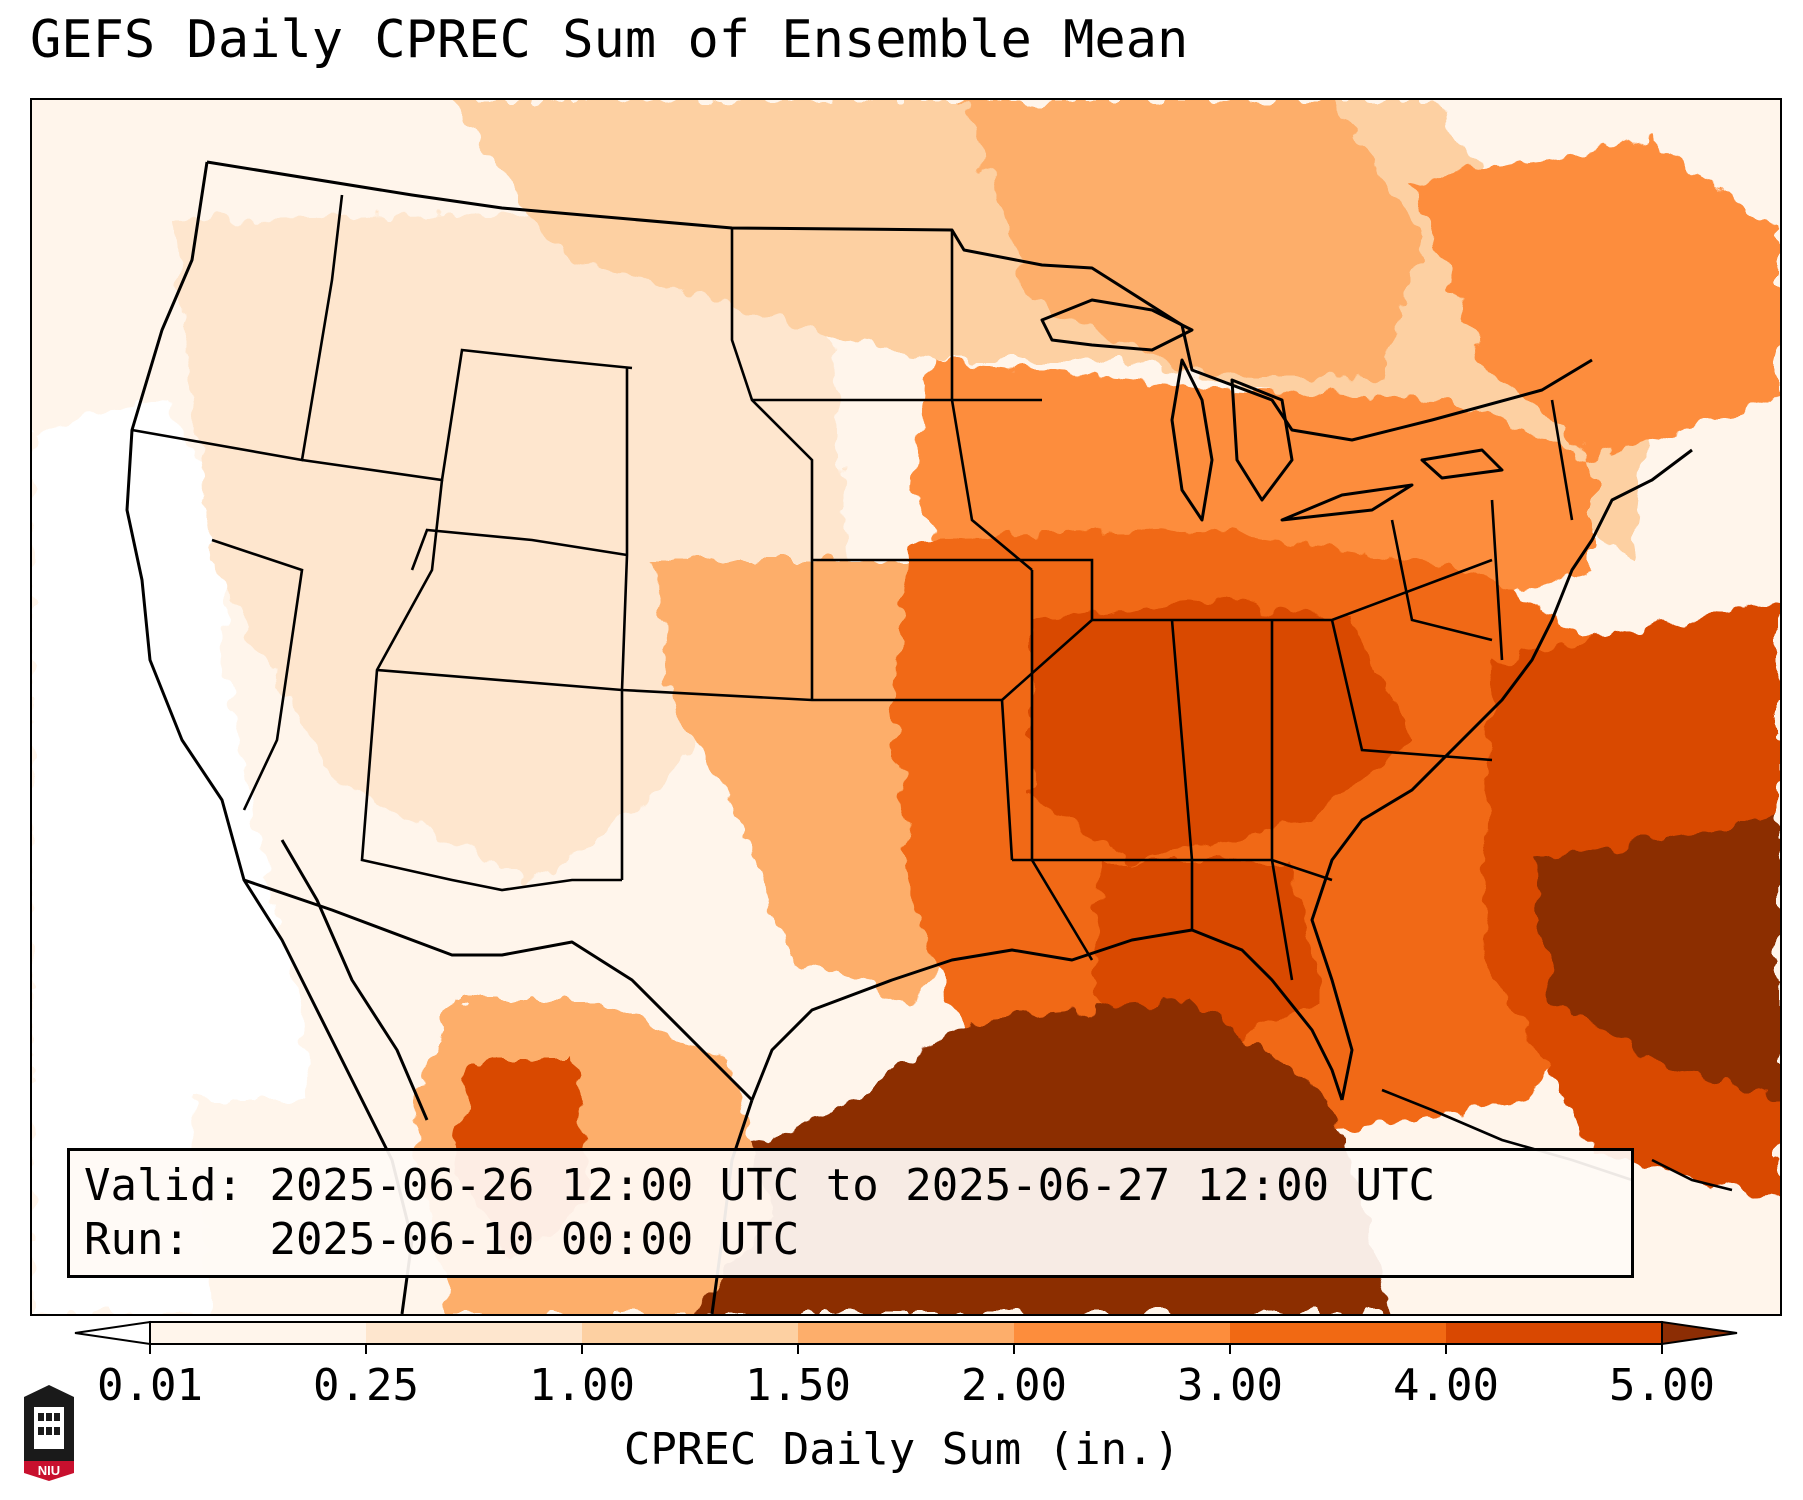 Image resolution: width=1803 pixels, height=1500 pixels. What do you see at coordinates (498, 990) in the screenshot?
I see `us-mexico-border` at bounding box center [498, 990].